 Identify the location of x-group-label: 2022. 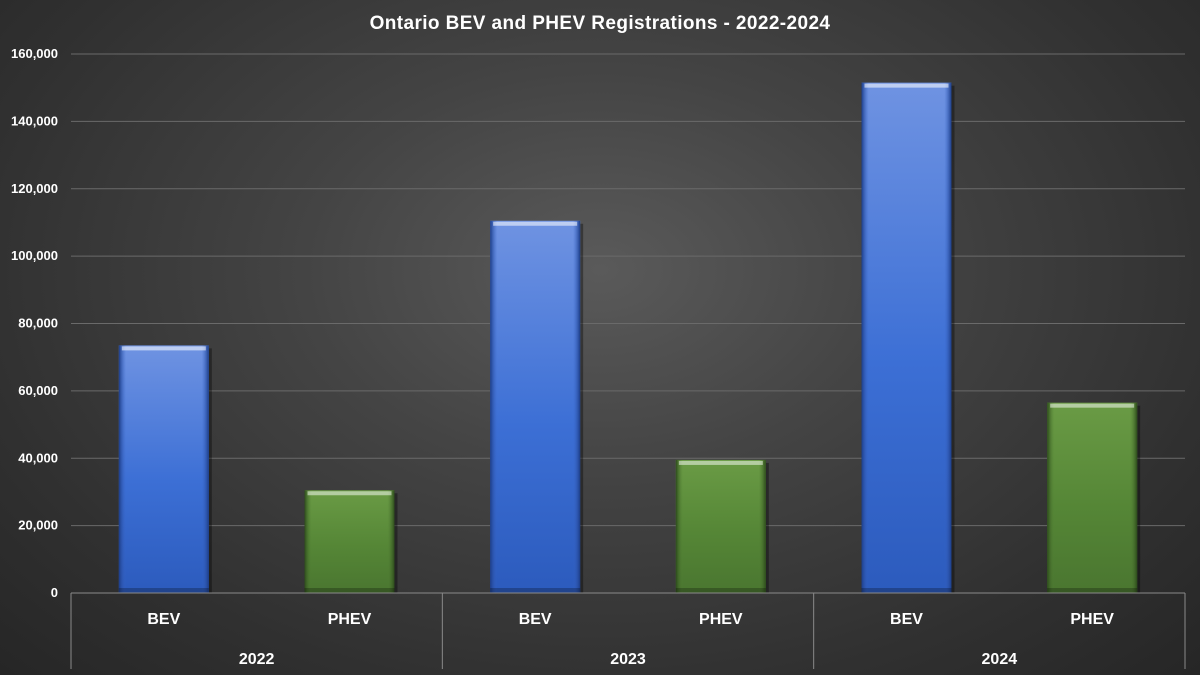
(257, 659).